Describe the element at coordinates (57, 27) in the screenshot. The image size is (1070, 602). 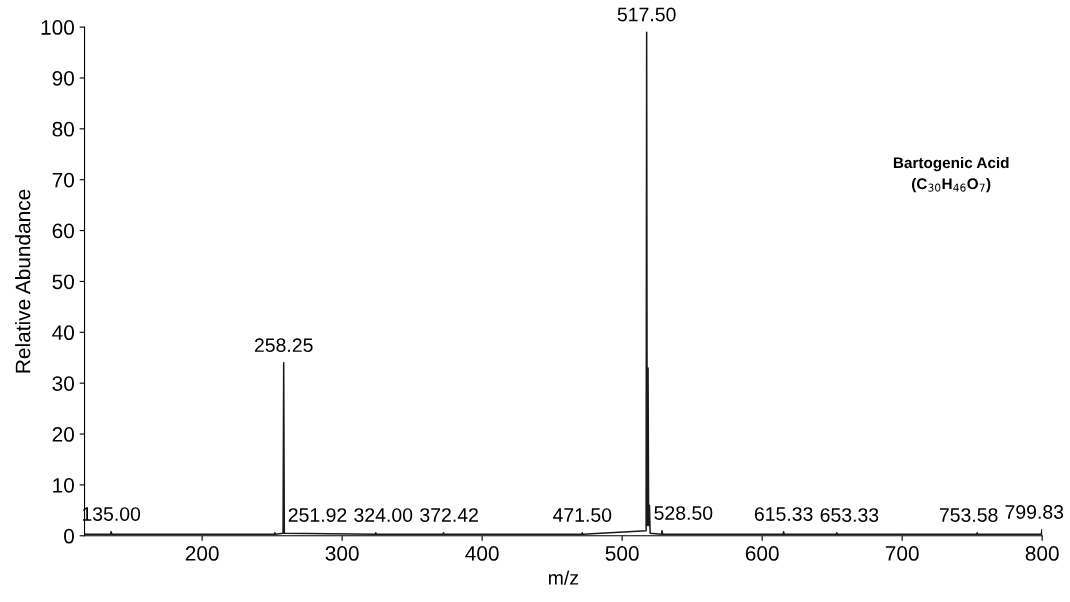
I see `y-tick-label: 100` at that location.